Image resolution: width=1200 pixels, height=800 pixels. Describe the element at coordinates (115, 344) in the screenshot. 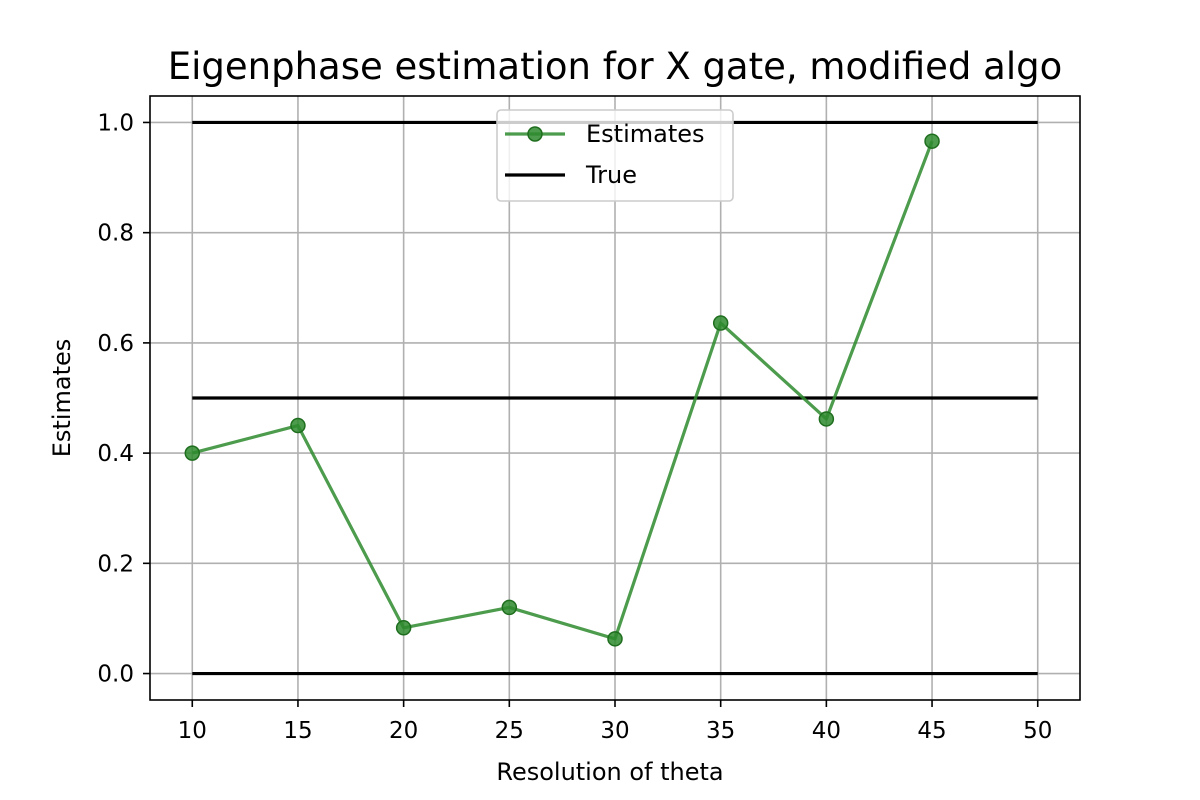

I see `y-tick-label: 0.6` at that location.